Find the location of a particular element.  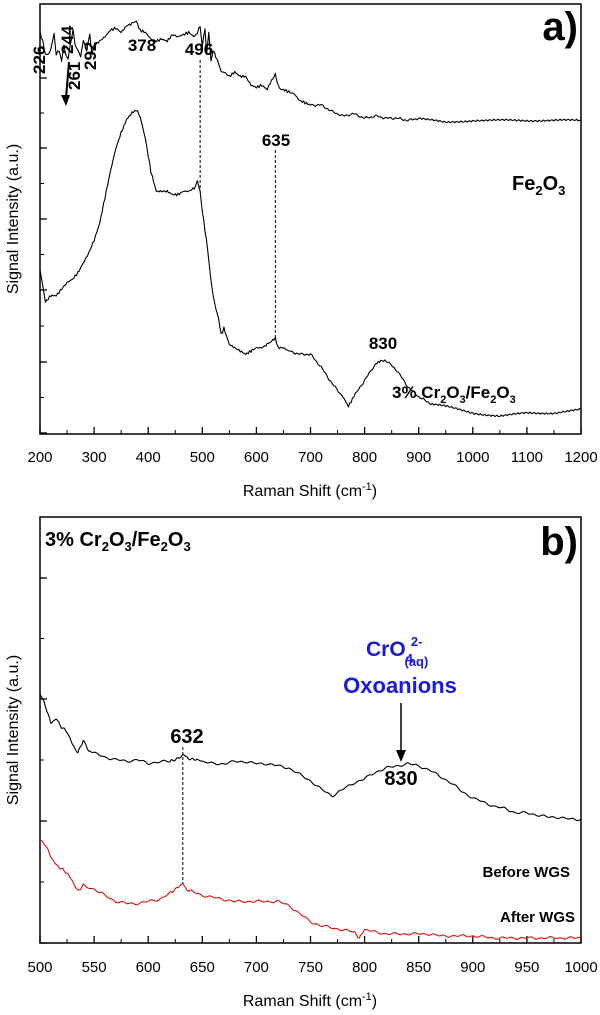

x-tick-label: 300 is located at coordinates (94, 457).